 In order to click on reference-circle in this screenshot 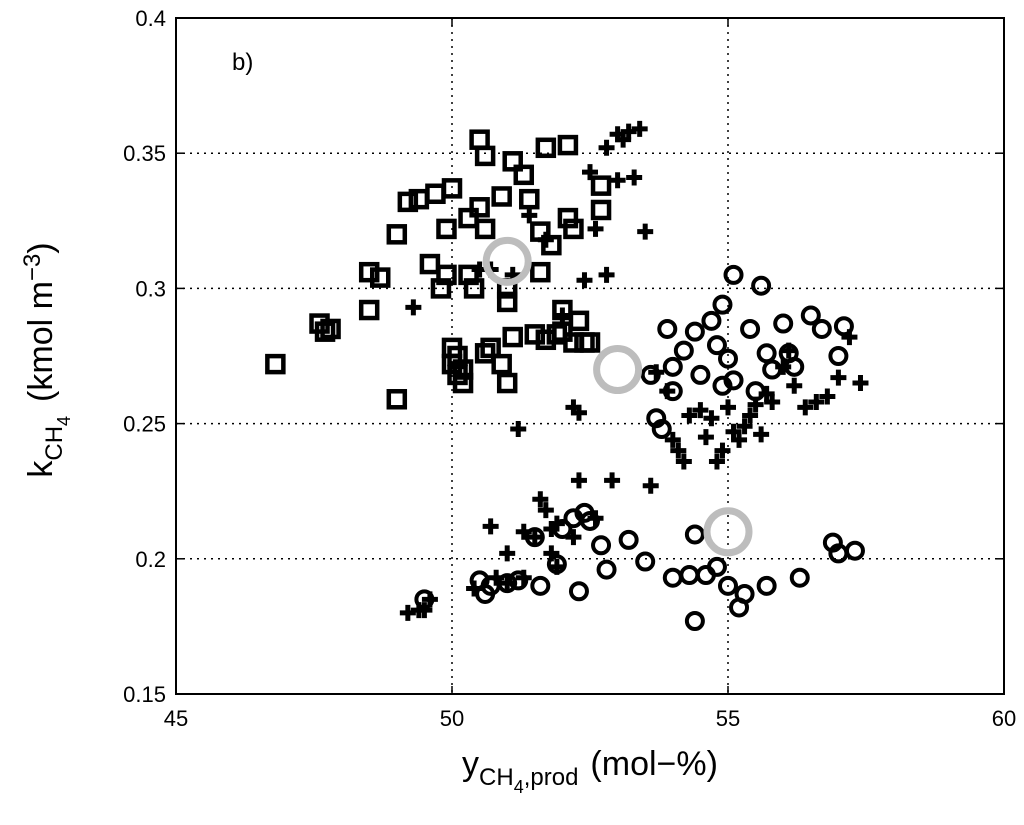, I will do `click(507, 261)`.